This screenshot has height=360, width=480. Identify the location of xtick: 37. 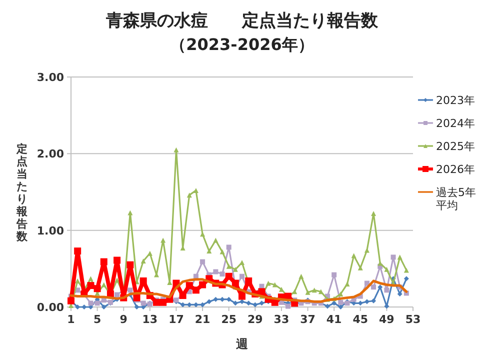
(308, 319).